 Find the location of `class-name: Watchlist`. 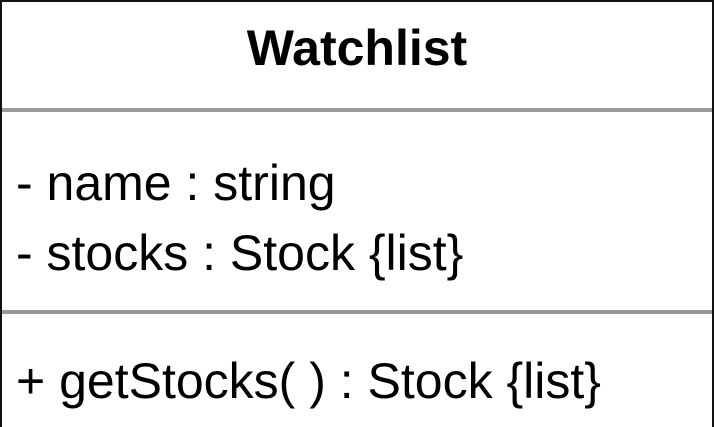

class-name: Watchlist is located at coordinates (357, 48).